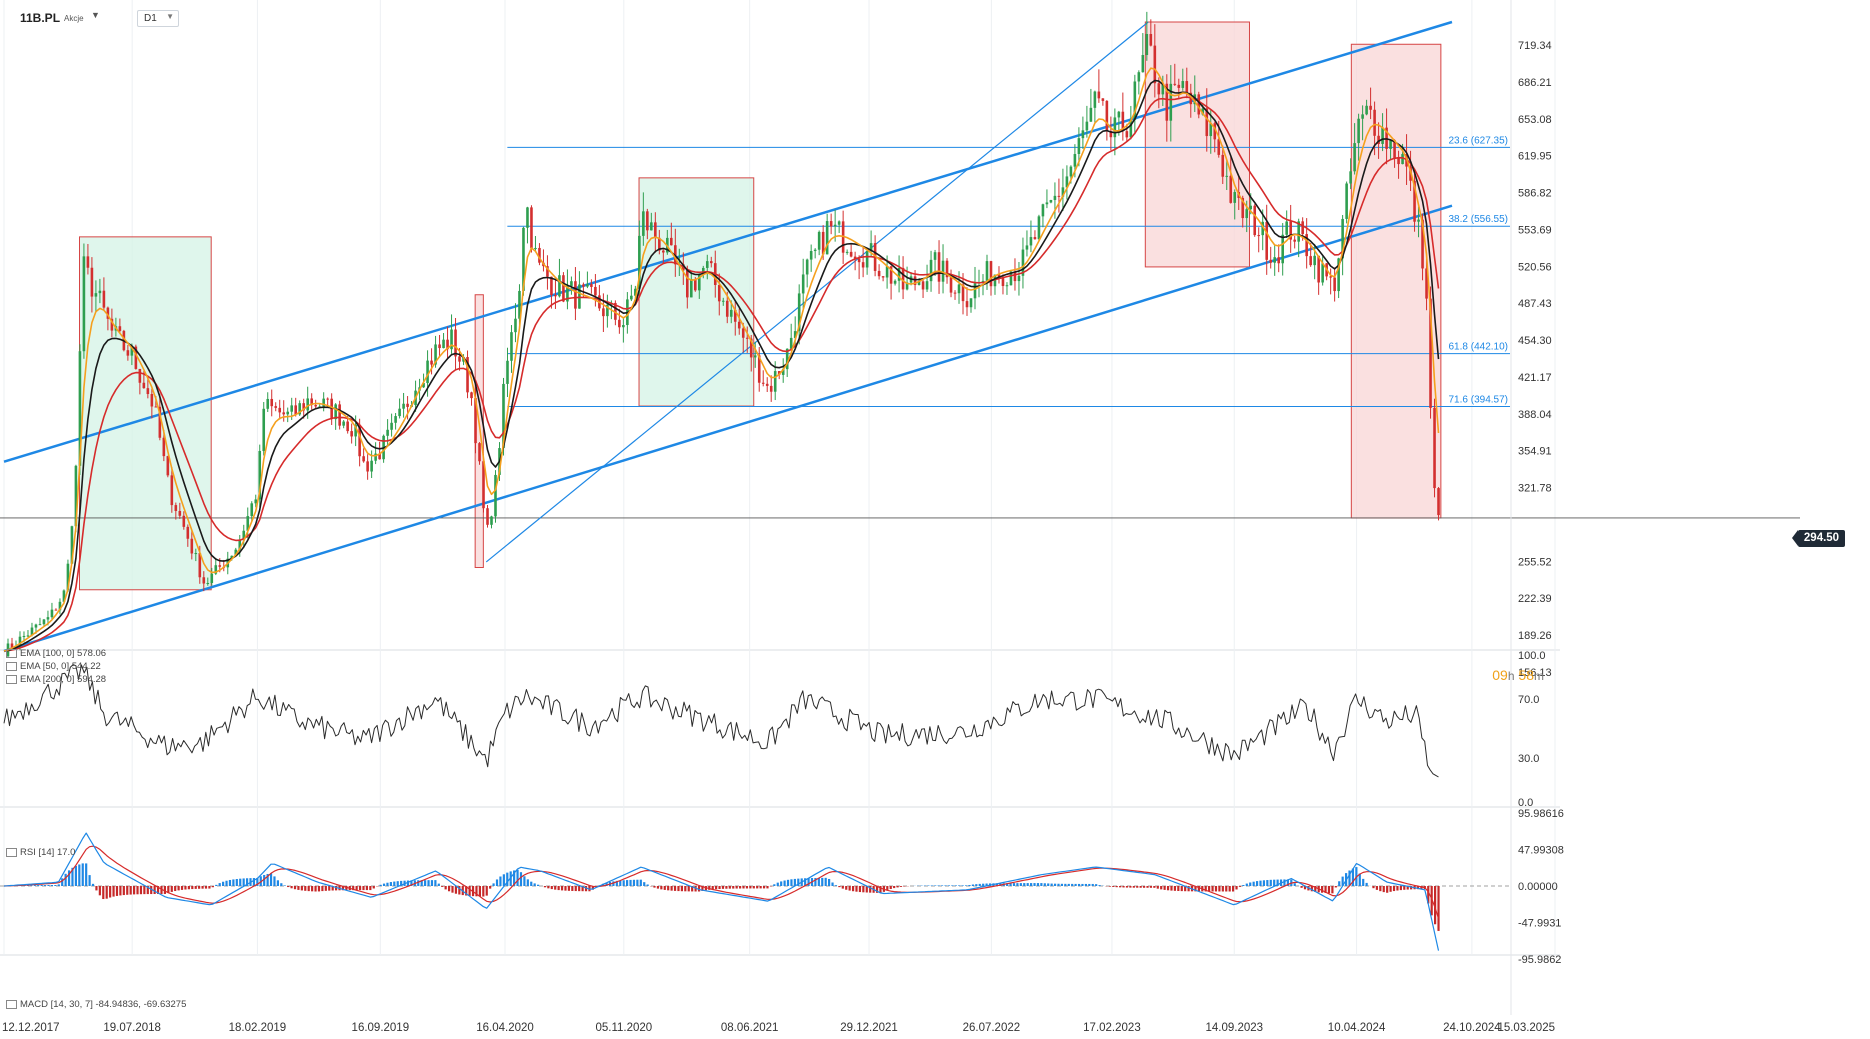 This screenshot has height=1039, width=1870. I want to click on price-axis-label: 619.95, so click(1535, 157).